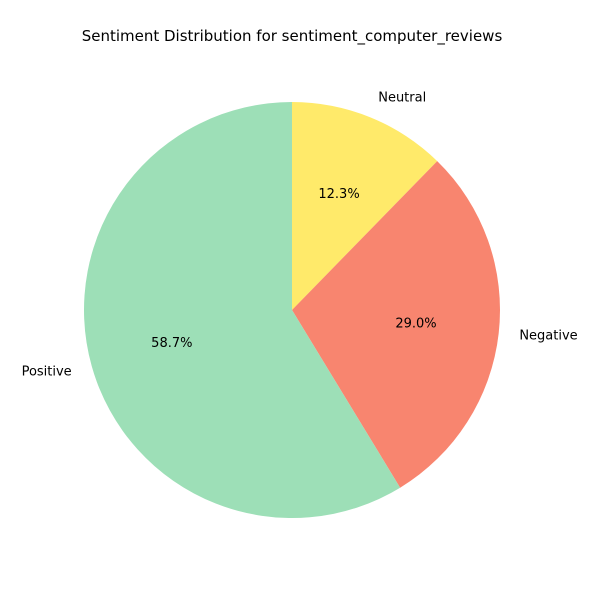 This screenshot has height=600, width=600. I want to click on pie-slice-neutral, so click(365, 206).